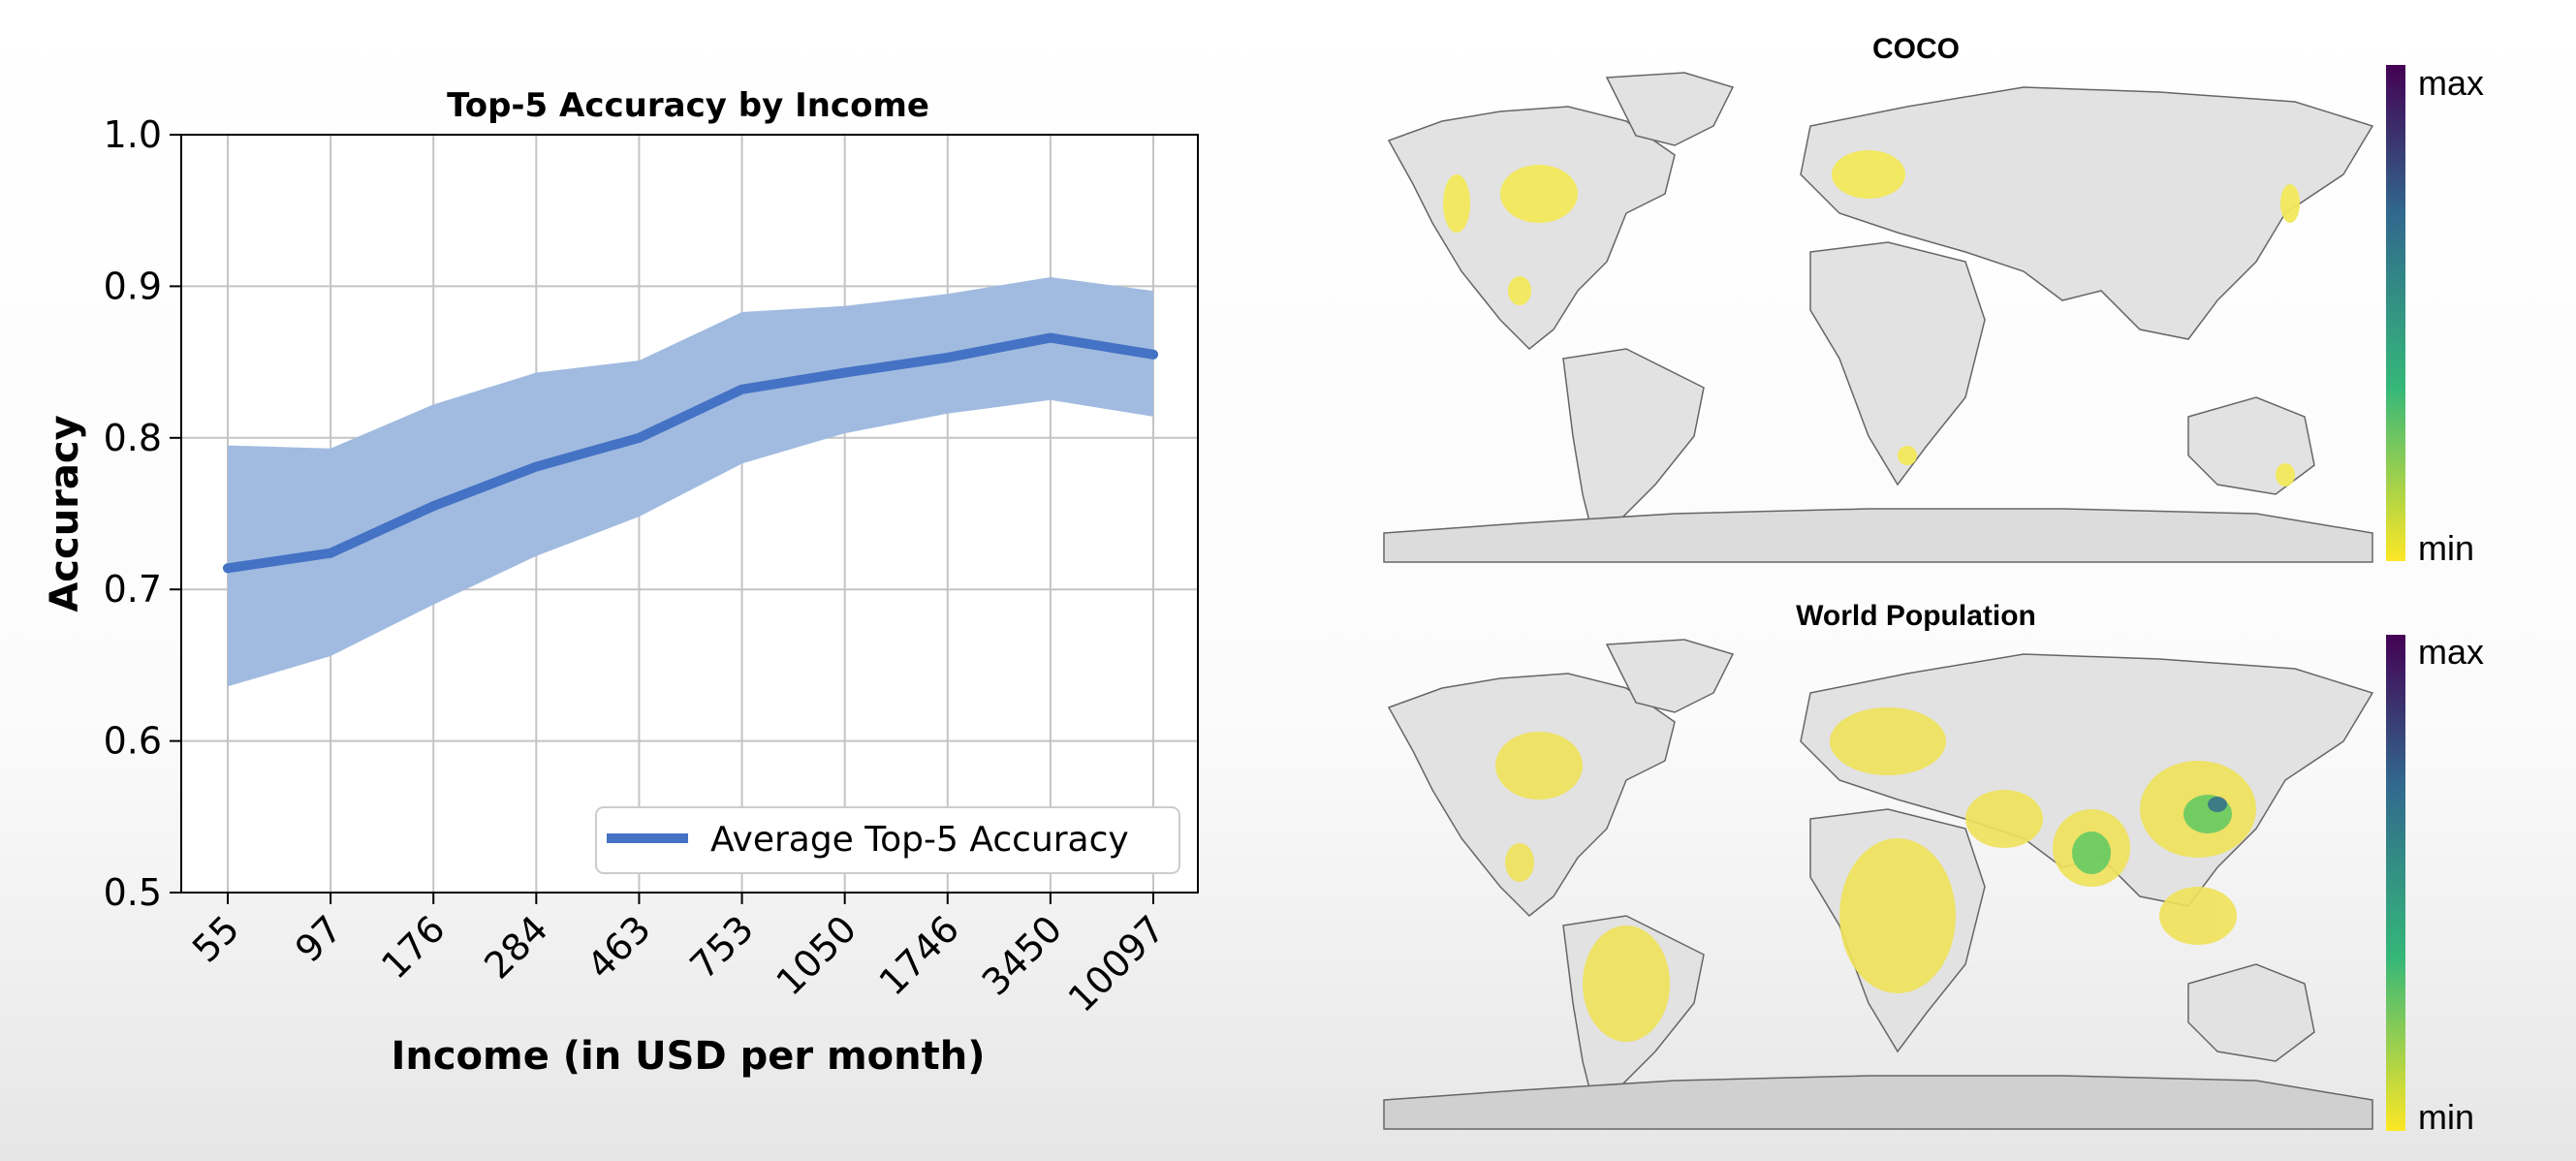 This screenshot has height=1161, width=2576. What do you see at coordinates (2198, 916) in the screenshot?
I see `hotspot-southeast-asia` at bounding box center [2198, 916].